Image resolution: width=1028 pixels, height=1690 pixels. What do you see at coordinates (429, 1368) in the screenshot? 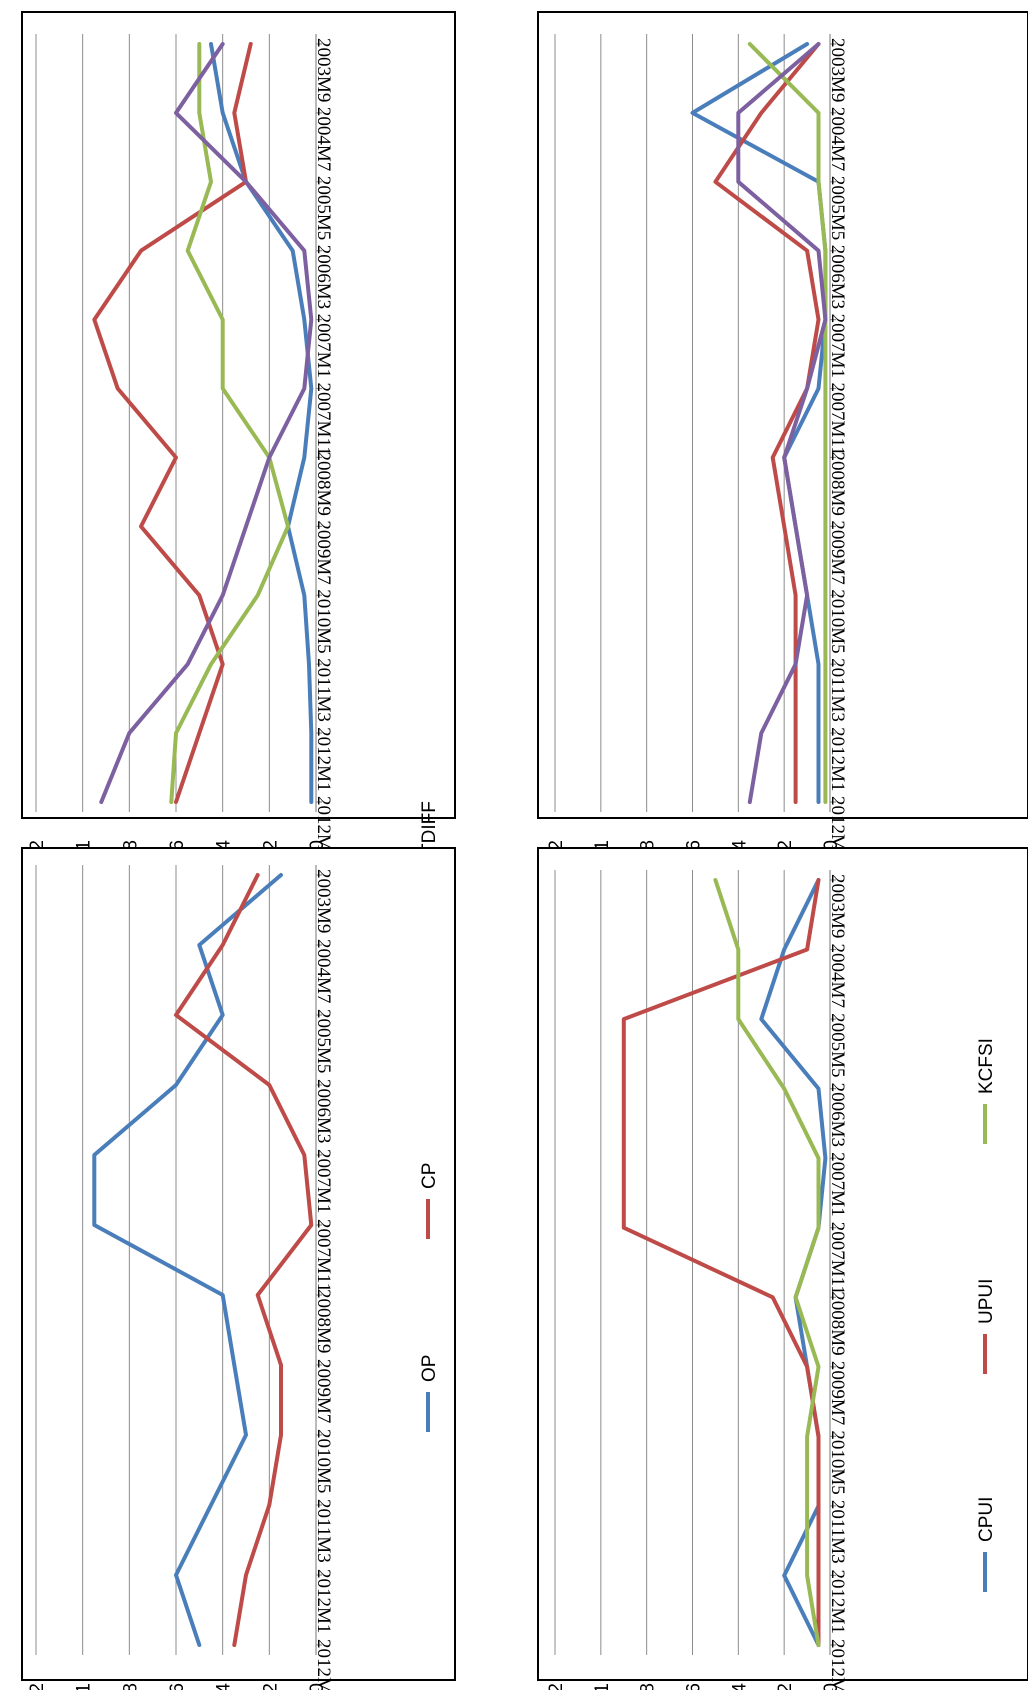
I see `legend-label-op: OP` at bounding box center [429, 1368].